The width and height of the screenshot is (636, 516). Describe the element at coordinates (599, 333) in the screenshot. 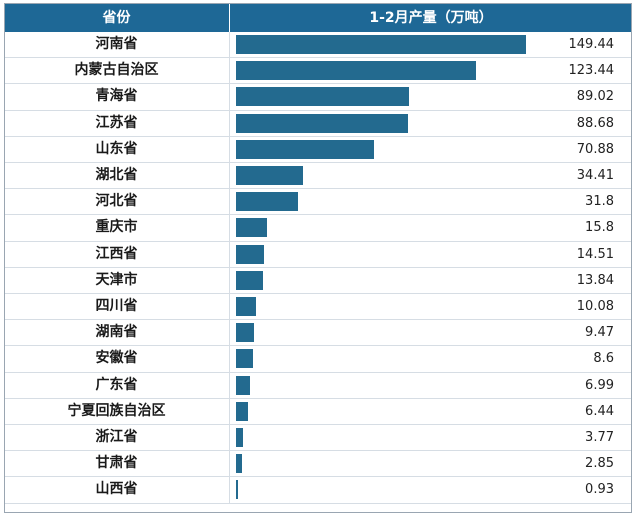

I see `value-label: 9.47` at that location.